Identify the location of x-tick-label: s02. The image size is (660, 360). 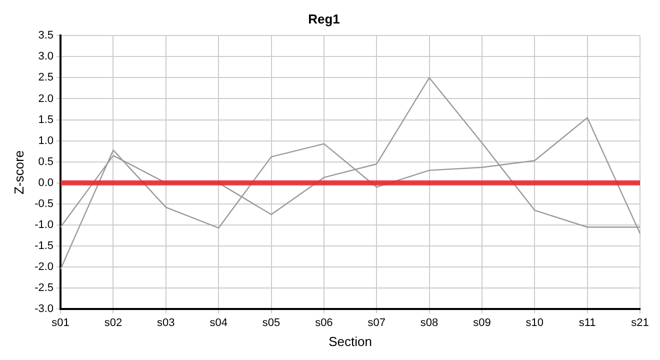
(113, 322).